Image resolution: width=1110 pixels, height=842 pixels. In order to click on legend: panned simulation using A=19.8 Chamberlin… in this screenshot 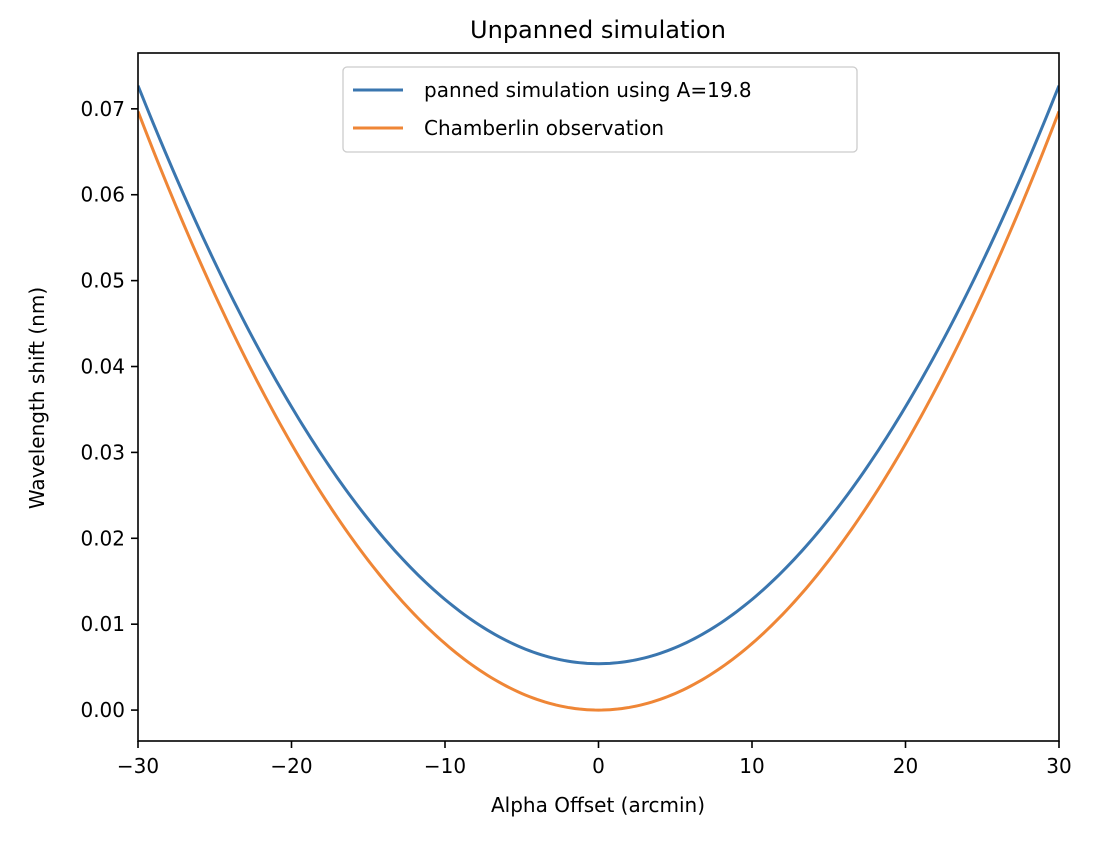, I will do `click(600, 109)`.